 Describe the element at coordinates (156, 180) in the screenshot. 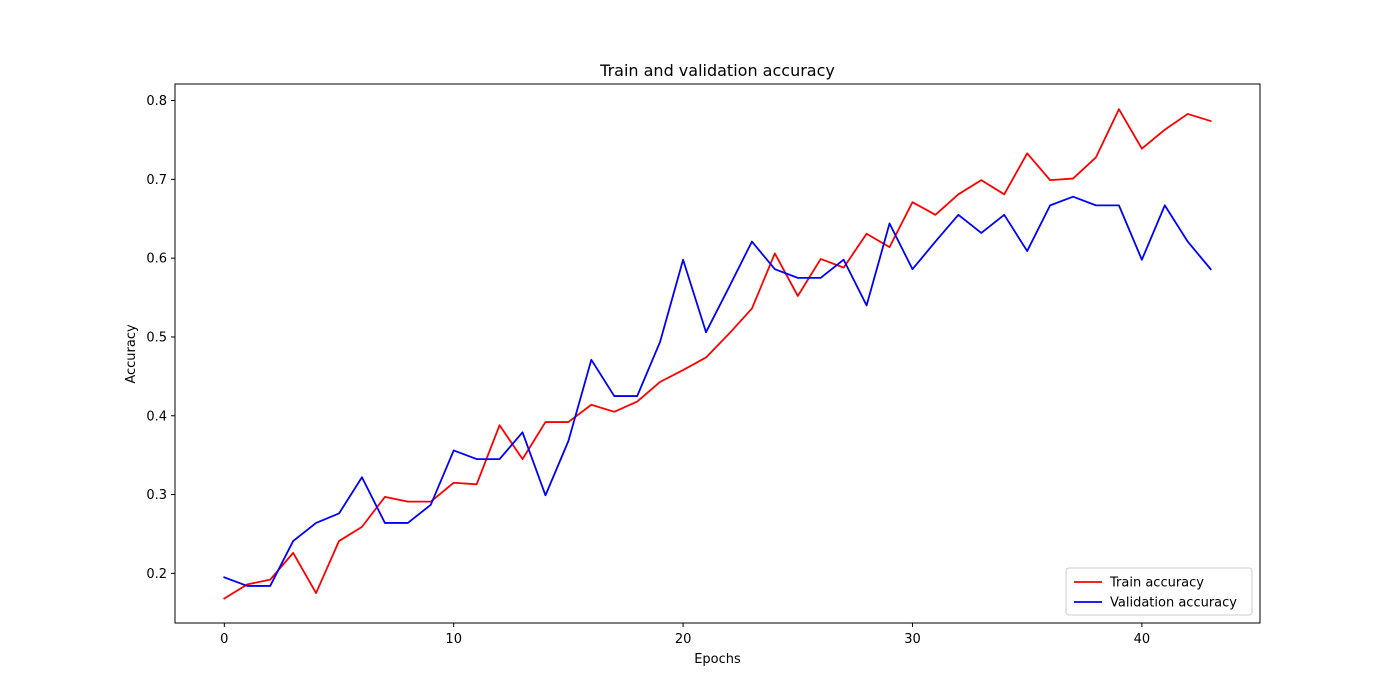

I see `y-tick-label: 0.7` at that location.